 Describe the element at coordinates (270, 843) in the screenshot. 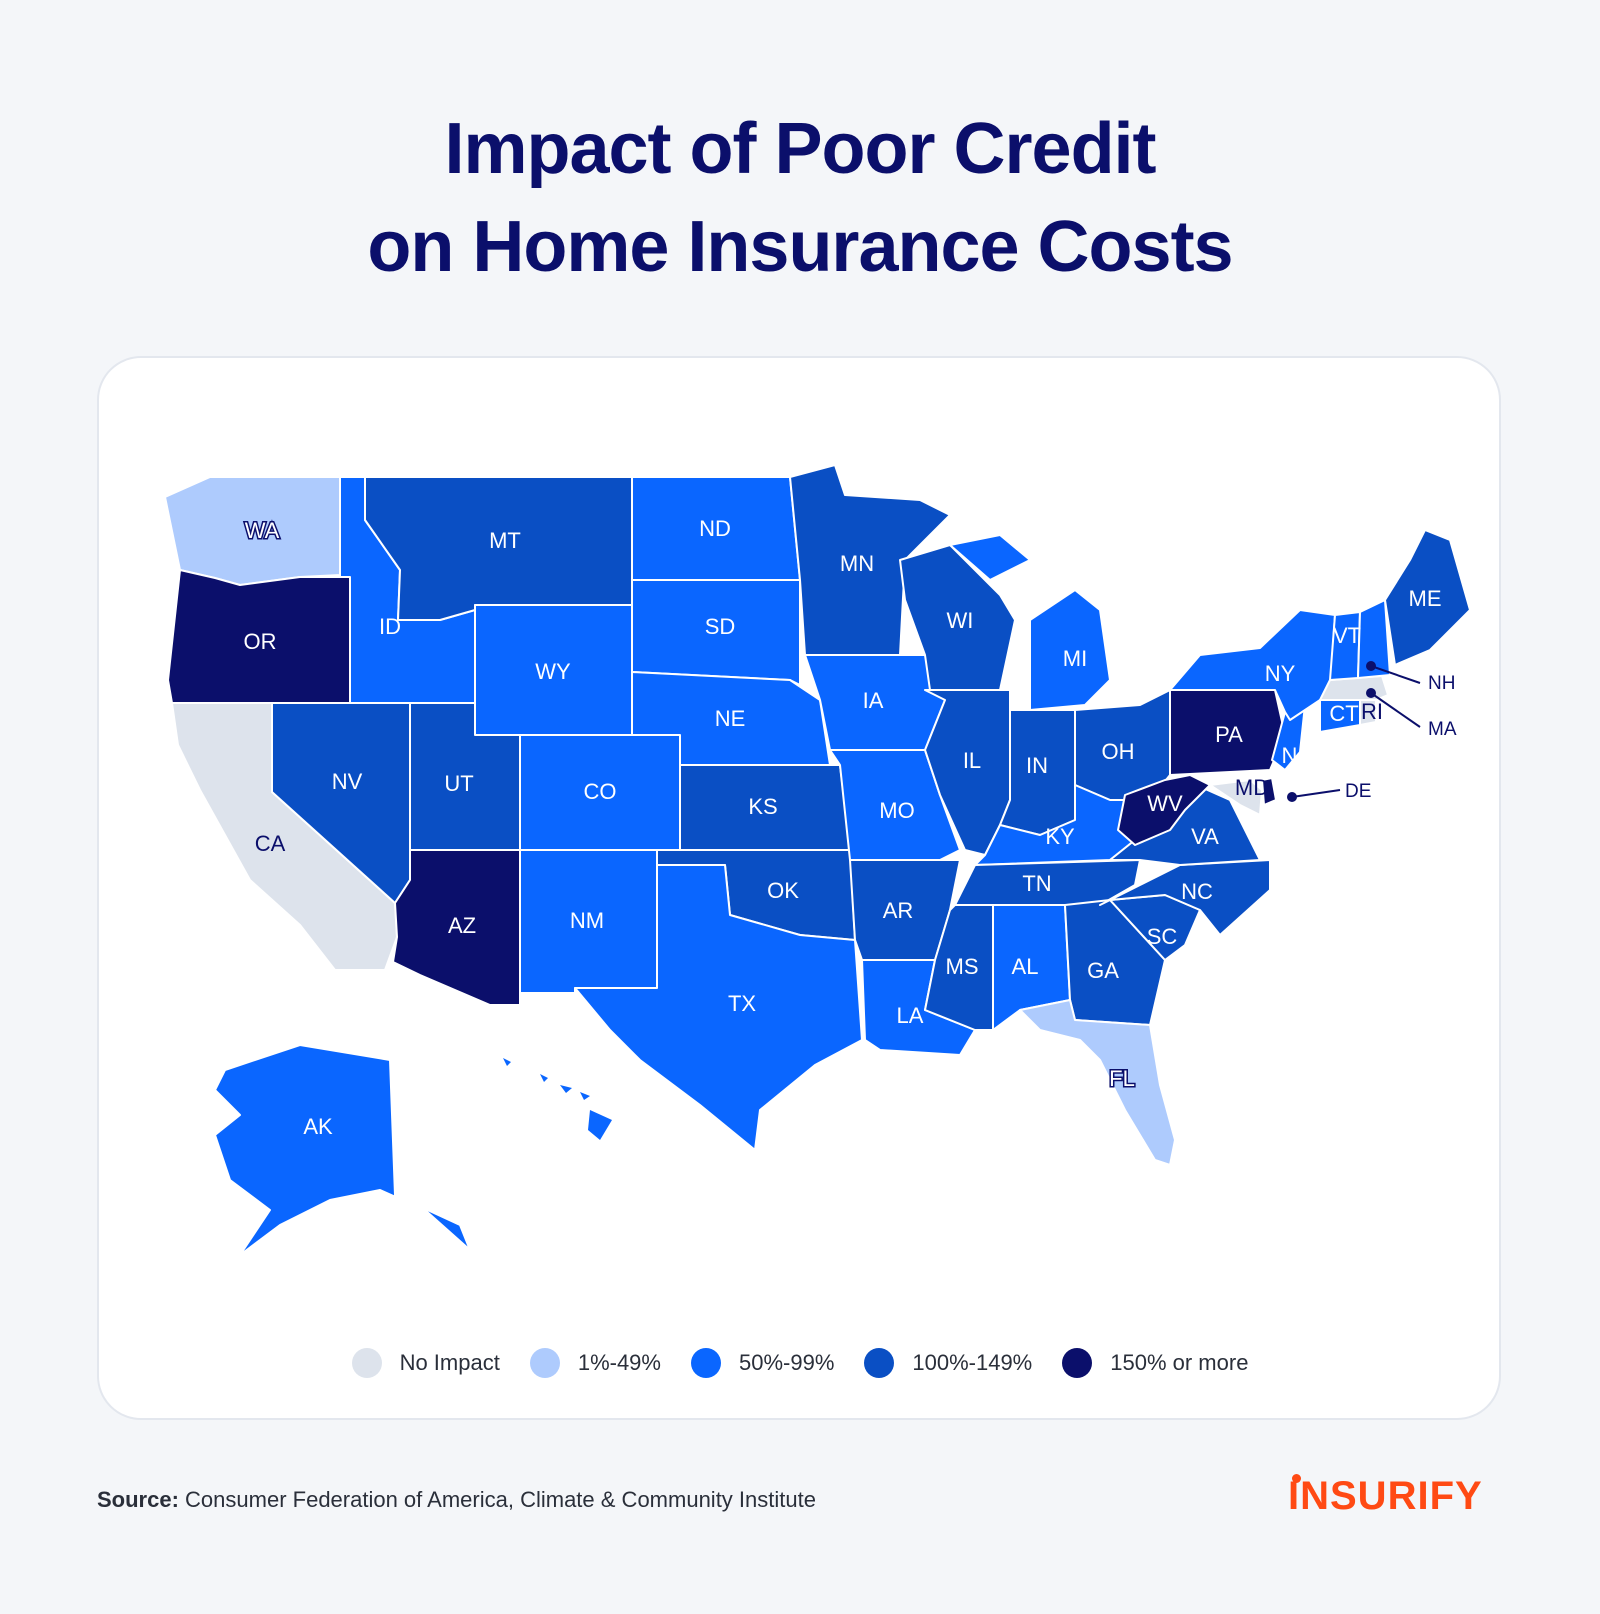

I see `state-label-ca: CA` at that location.